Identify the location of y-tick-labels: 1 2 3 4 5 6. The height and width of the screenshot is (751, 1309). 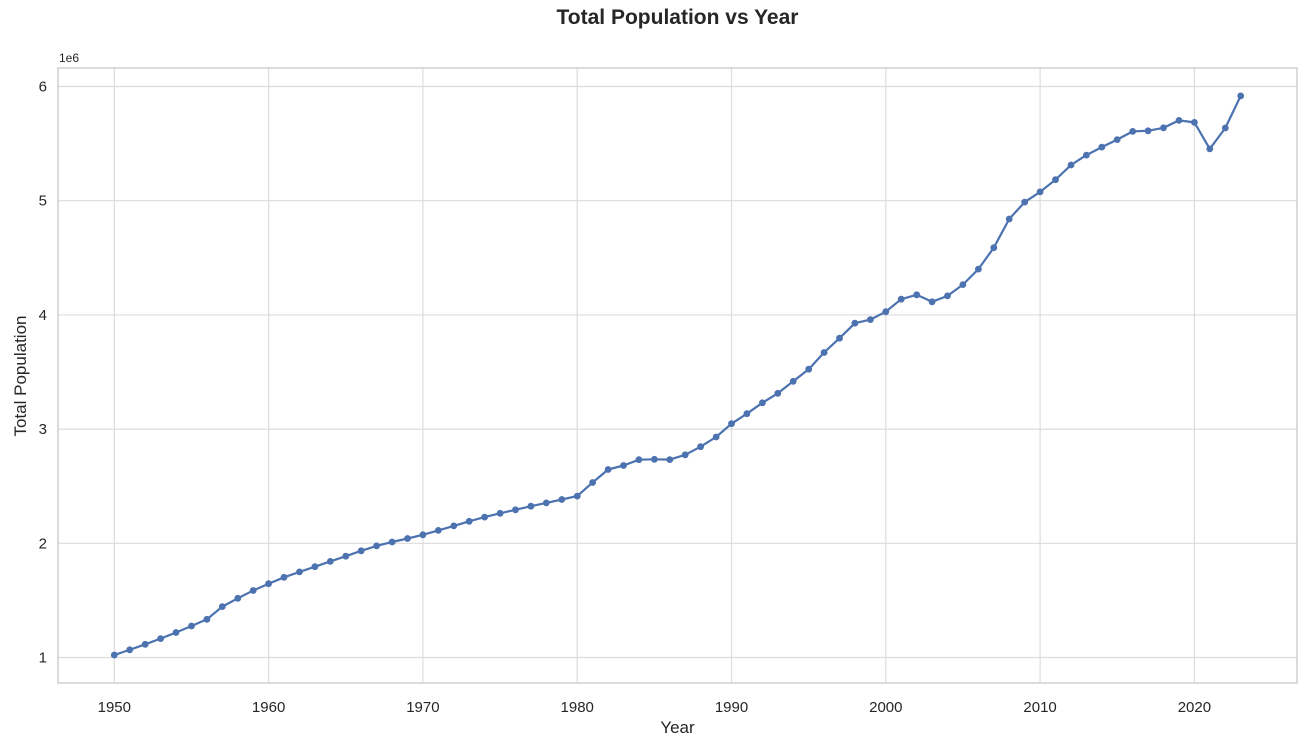
(43, 373).